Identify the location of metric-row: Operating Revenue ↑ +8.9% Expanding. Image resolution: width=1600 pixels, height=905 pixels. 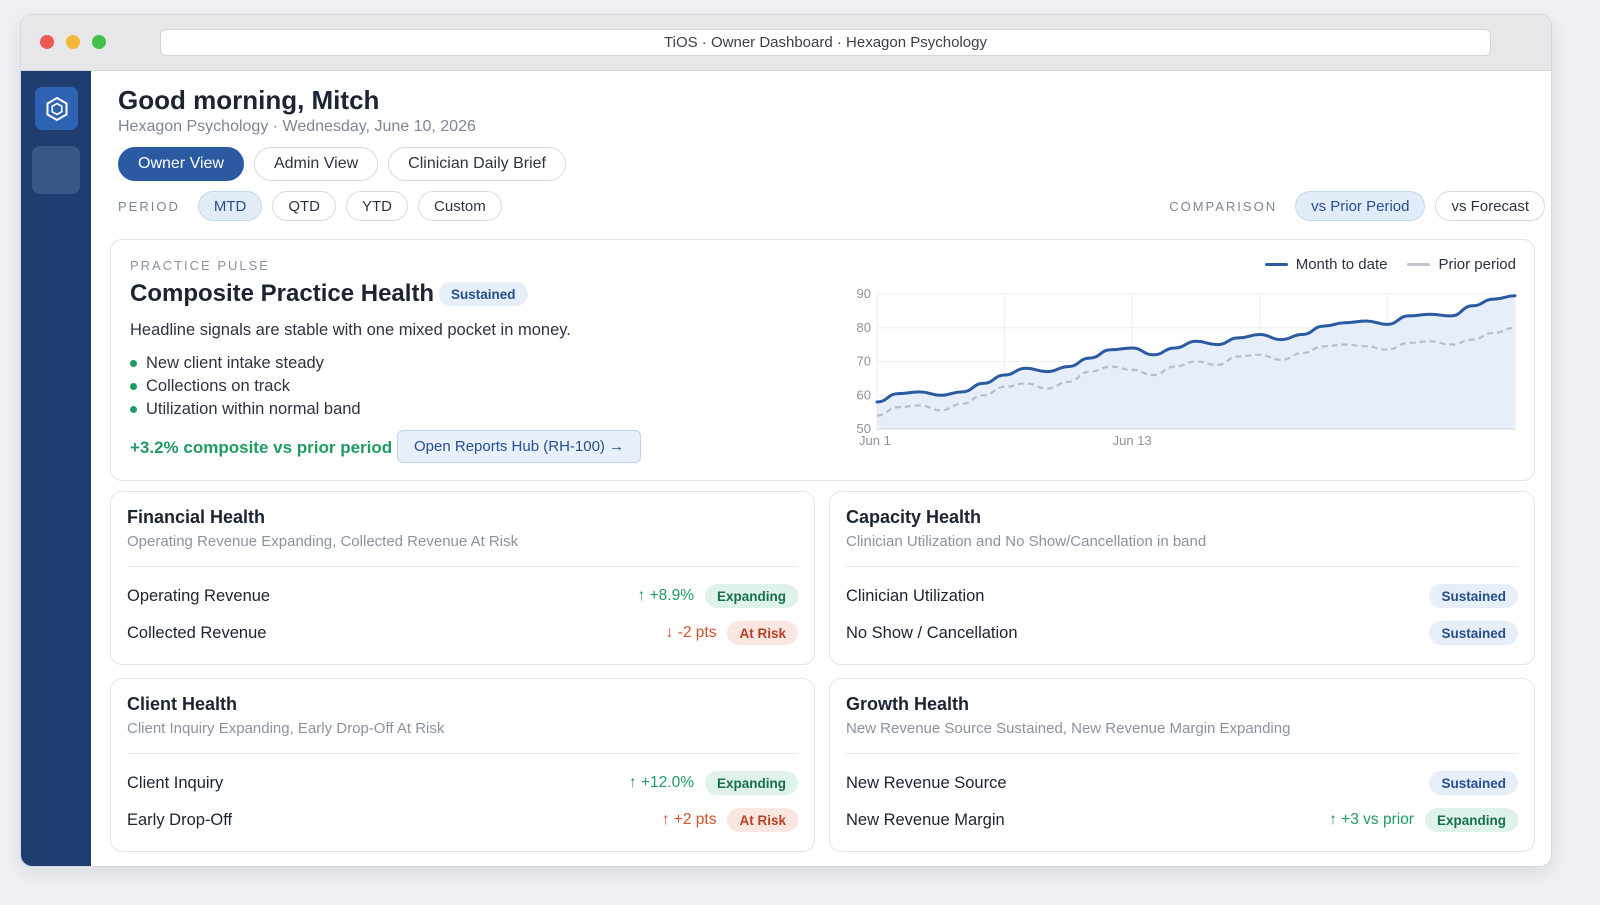
(462, 596).